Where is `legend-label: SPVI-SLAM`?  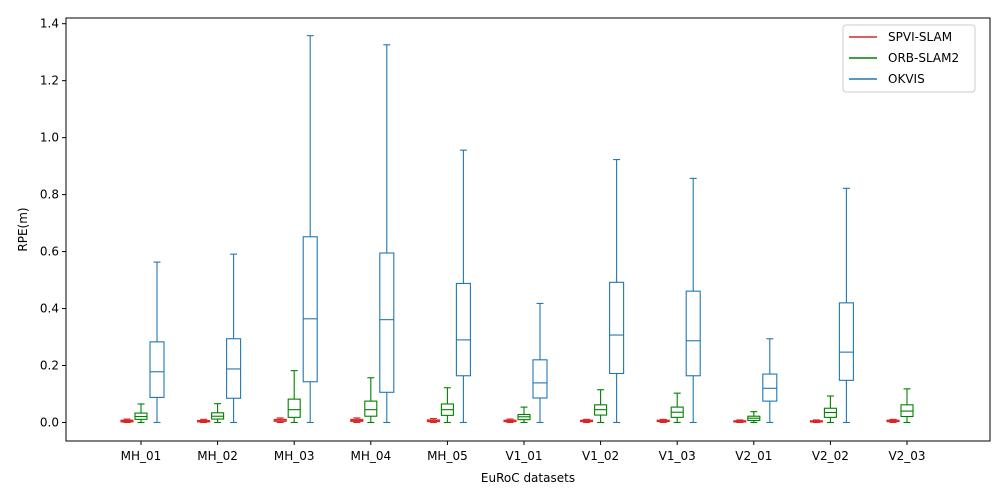 legend-label: SPVI-SLAM is located at coordinates (920, 37).